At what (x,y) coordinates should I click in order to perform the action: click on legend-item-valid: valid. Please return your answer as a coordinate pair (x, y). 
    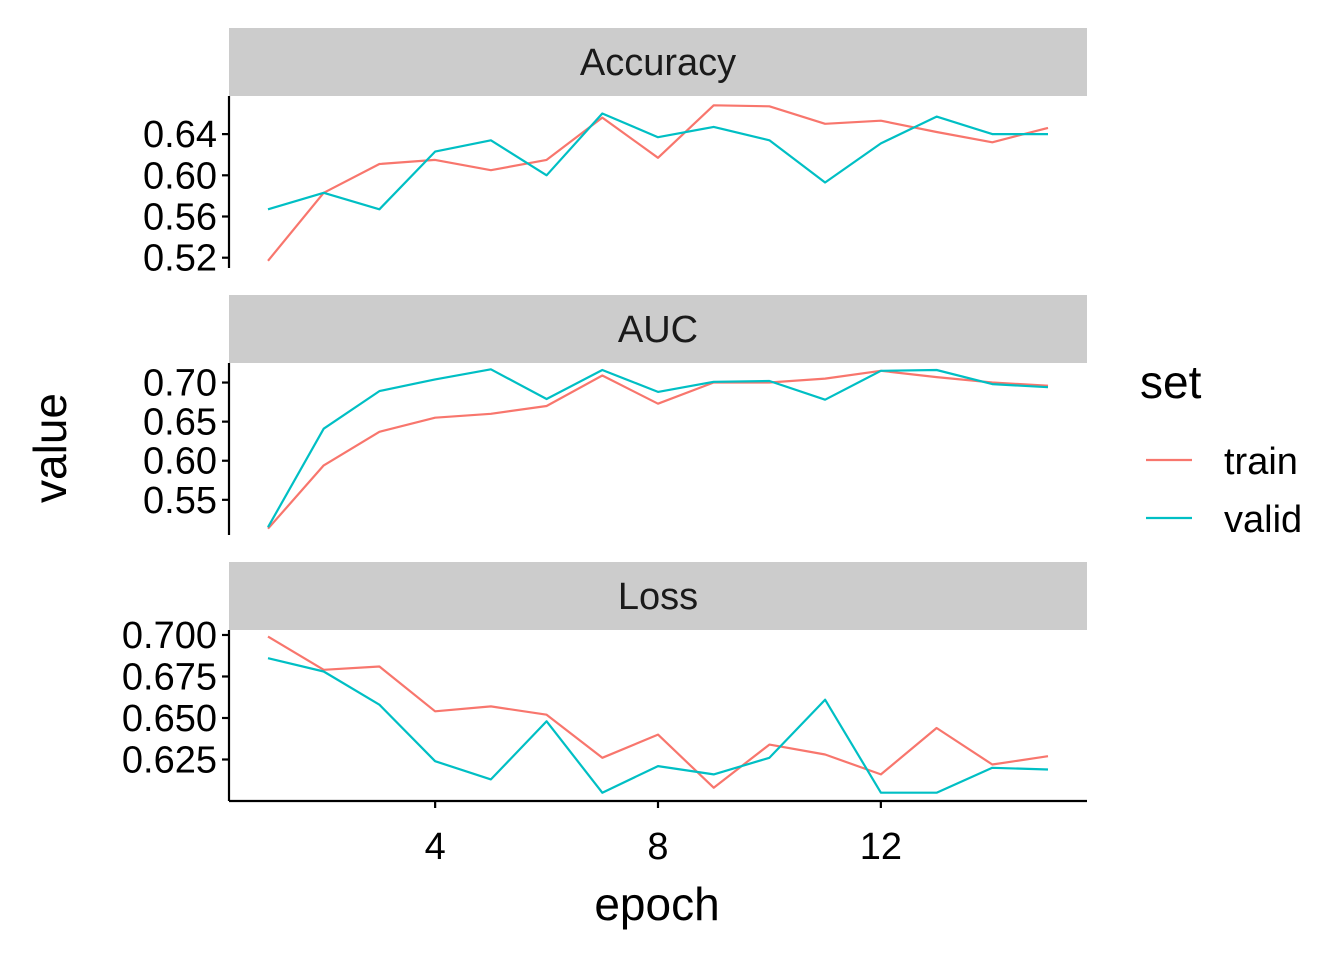
    Looking at the image, I should click on (1224, 520).